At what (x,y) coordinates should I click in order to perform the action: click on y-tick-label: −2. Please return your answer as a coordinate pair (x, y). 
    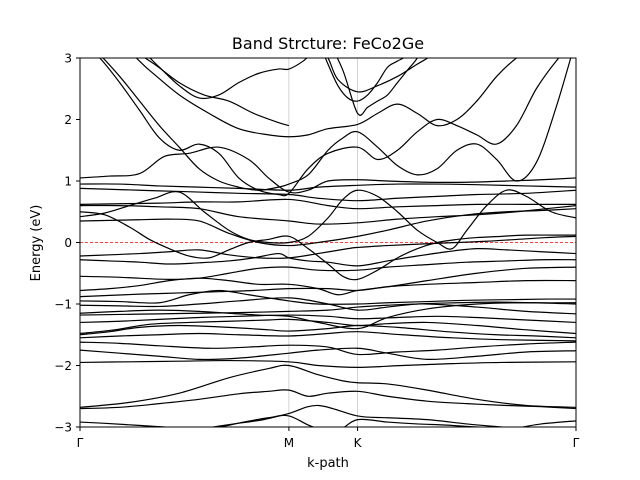
    Looking at the image, I should click on (63, 366).